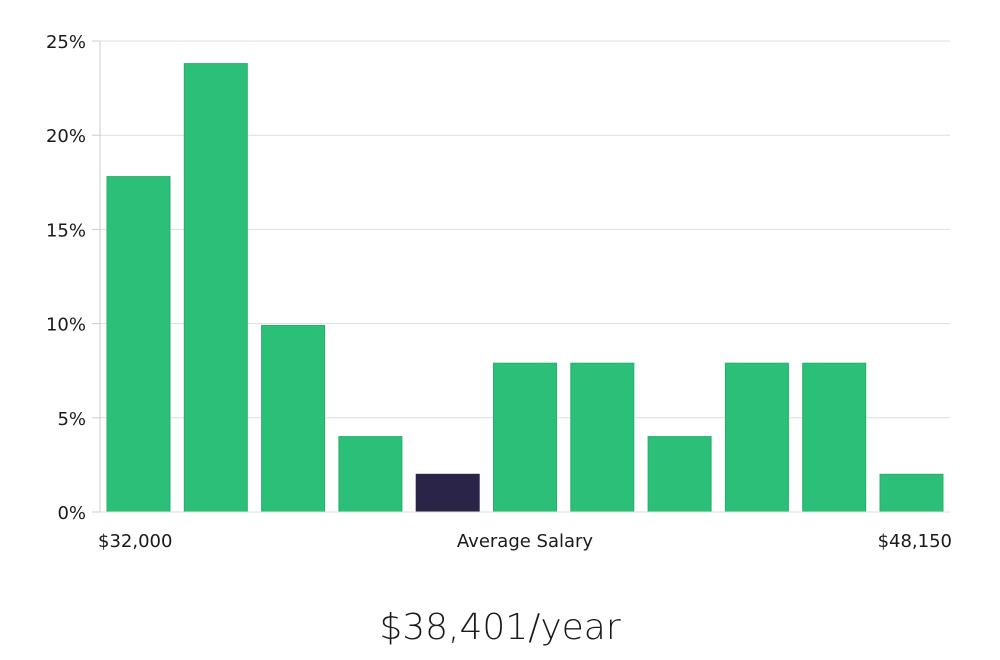 The width and height of the screenshot is (1000, 660). What do you see at coordinates (66, 230) in the screenshot?
I see `y-tick-label: 15%` at bounding box center [66, 230].